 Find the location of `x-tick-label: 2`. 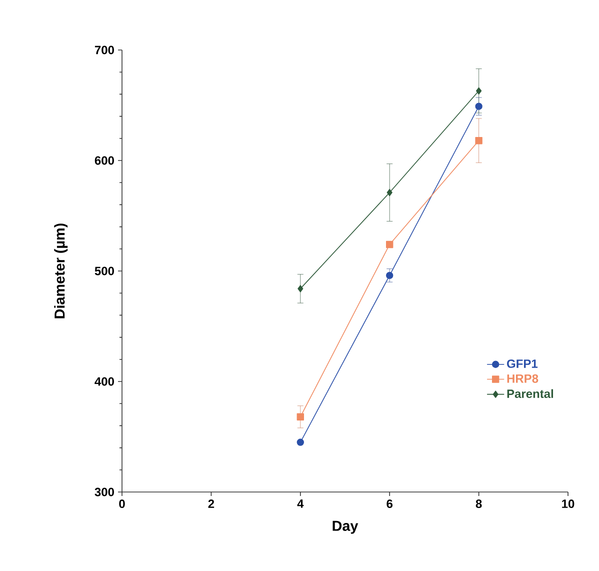

x-tick-label: 2 is located at coordinates (211, 504).